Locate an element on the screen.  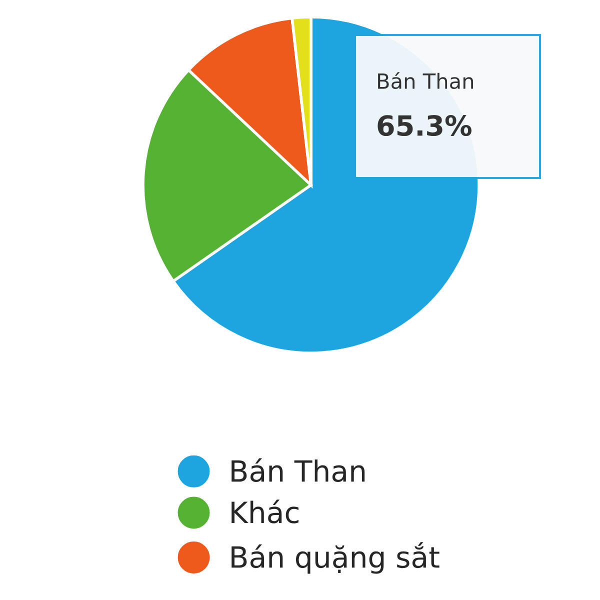
text: Bán Than is located at coordinates (426, 81).